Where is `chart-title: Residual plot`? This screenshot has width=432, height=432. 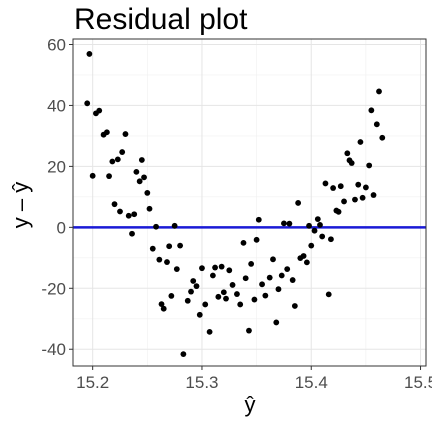 chart-title: Residual plot is located at coordinates (161, 19).